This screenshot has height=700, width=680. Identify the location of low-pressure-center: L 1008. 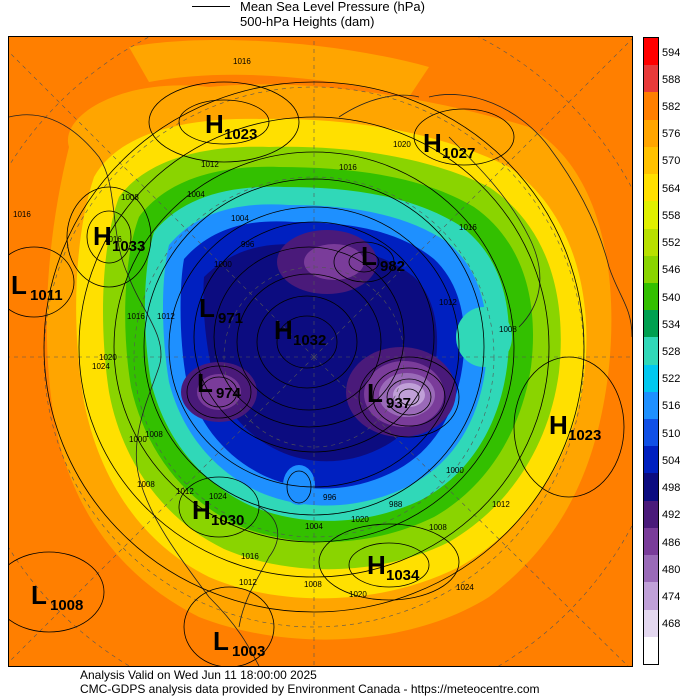
(57, 597).